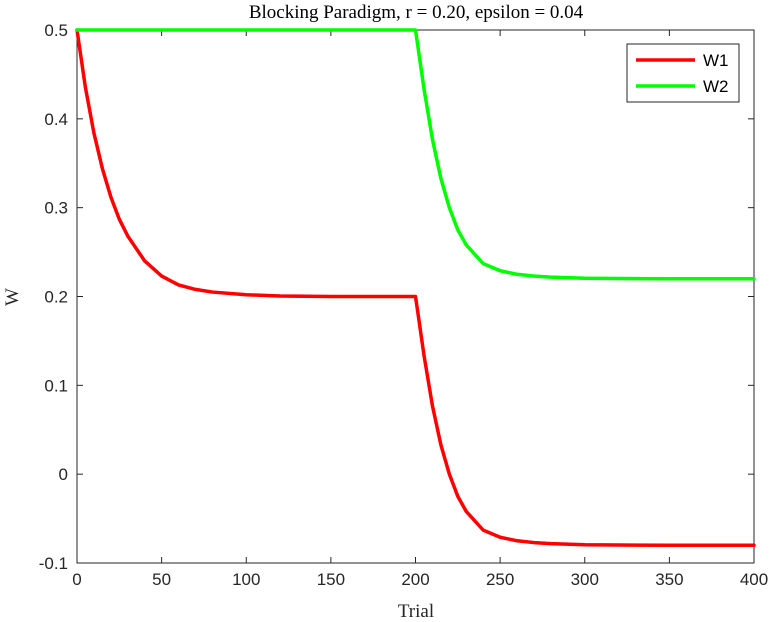  What do you see at coordinates (585, 579) in the screenshot?
I see `x-tick-label: 300` at bounding box center [585, 579].